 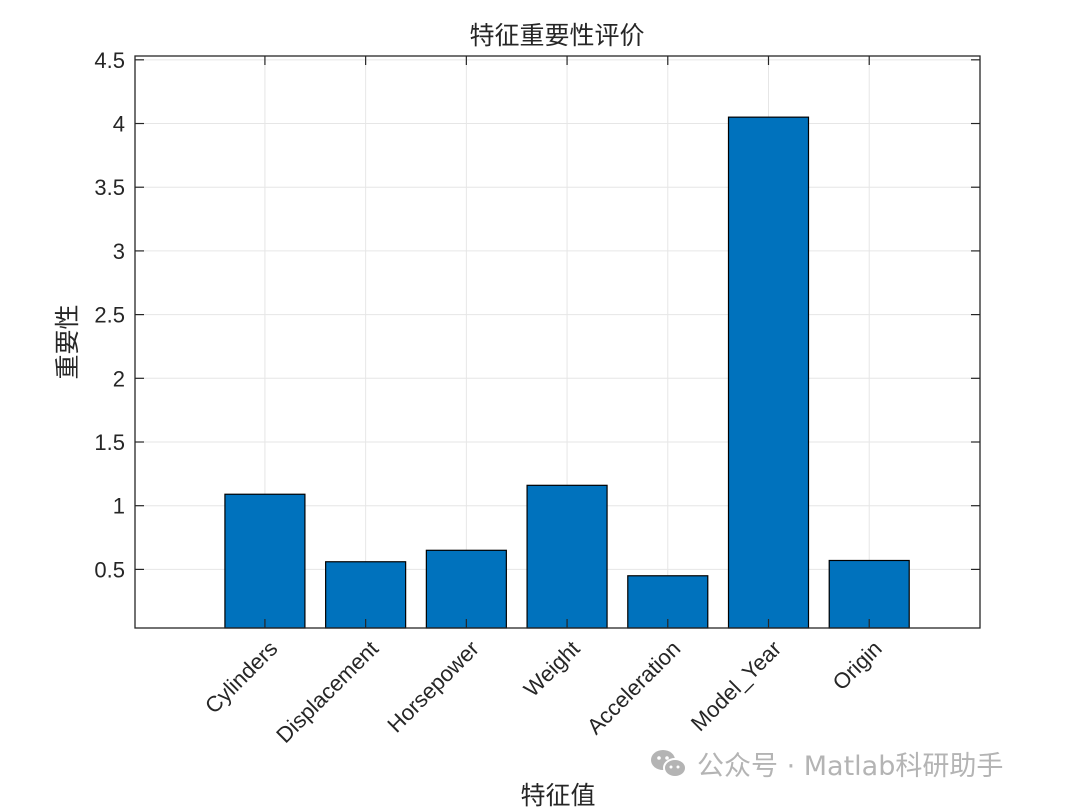 I want to click on watermark-text: 公众号 · Matlab科研助手, so click(x=850, y=766).